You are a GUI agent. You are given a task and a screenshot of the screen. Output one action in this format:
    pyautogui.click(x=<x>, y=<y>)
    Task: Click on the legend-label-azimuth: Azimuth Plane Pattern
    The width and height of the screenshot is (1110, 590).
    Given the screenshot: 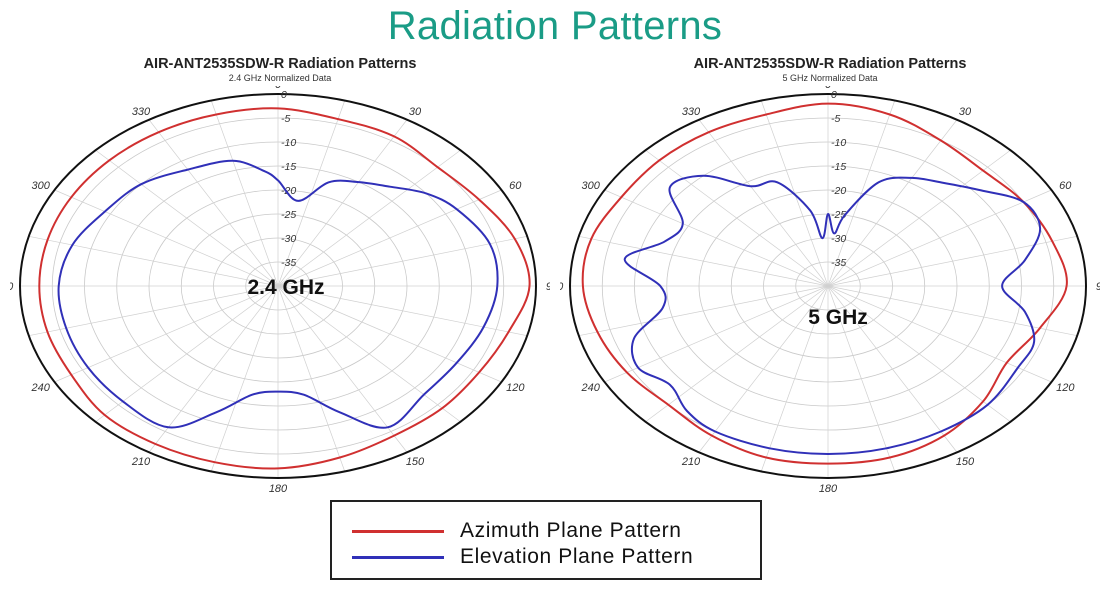 What is the action you would take?
    pyautogui.click(x=571, y=530)
    